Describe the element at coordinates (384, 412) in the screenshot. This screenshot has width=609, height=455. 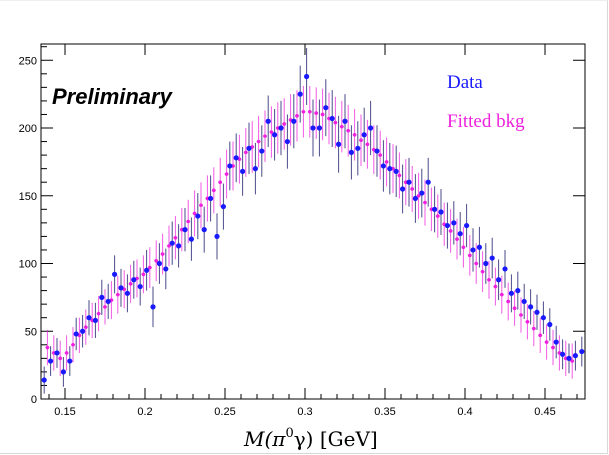
I see `x-tick-label: 0.35` at that location.